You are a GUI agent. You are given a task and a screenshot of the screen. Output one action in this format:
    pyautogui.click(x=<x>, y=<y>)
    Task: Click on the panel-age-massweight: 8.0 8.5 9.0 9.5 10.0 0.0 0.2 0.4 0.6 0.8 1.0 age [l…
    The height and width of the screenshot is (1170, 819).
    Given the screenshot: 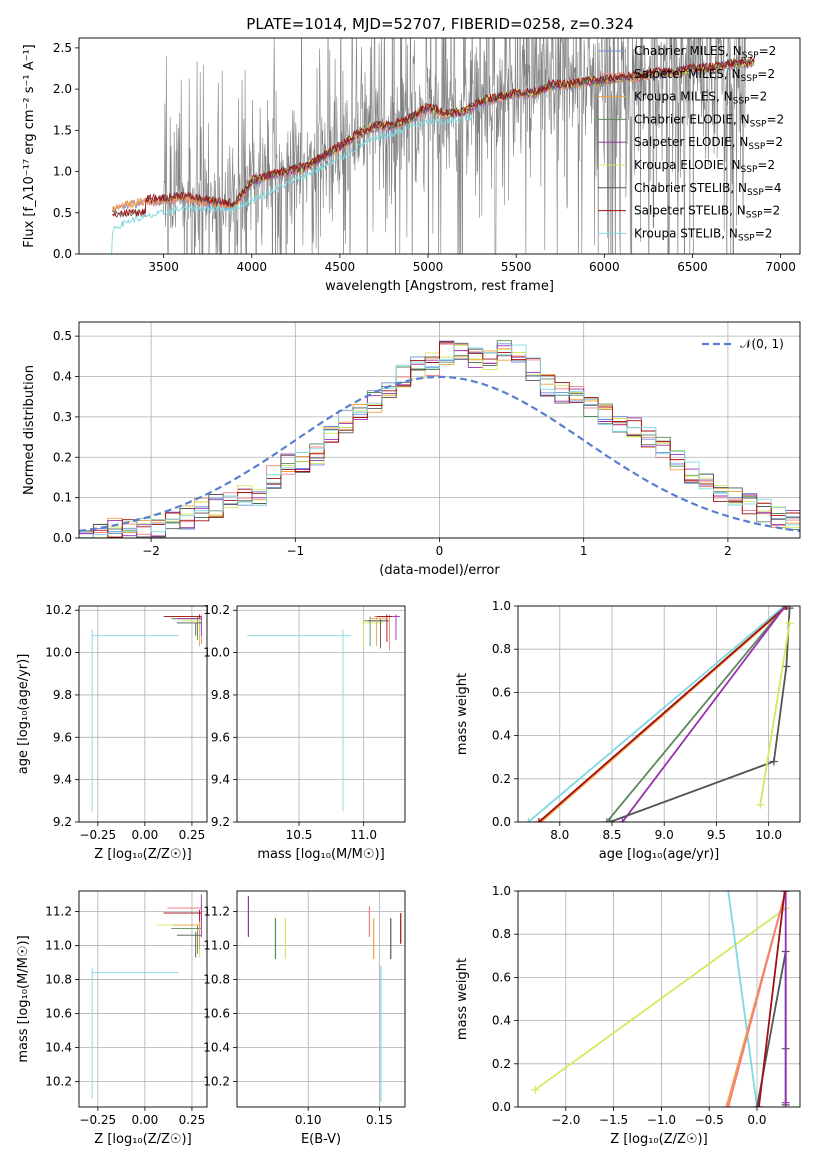 What is the action you would take?
    pyautogui.click(x=628, y=730)
    